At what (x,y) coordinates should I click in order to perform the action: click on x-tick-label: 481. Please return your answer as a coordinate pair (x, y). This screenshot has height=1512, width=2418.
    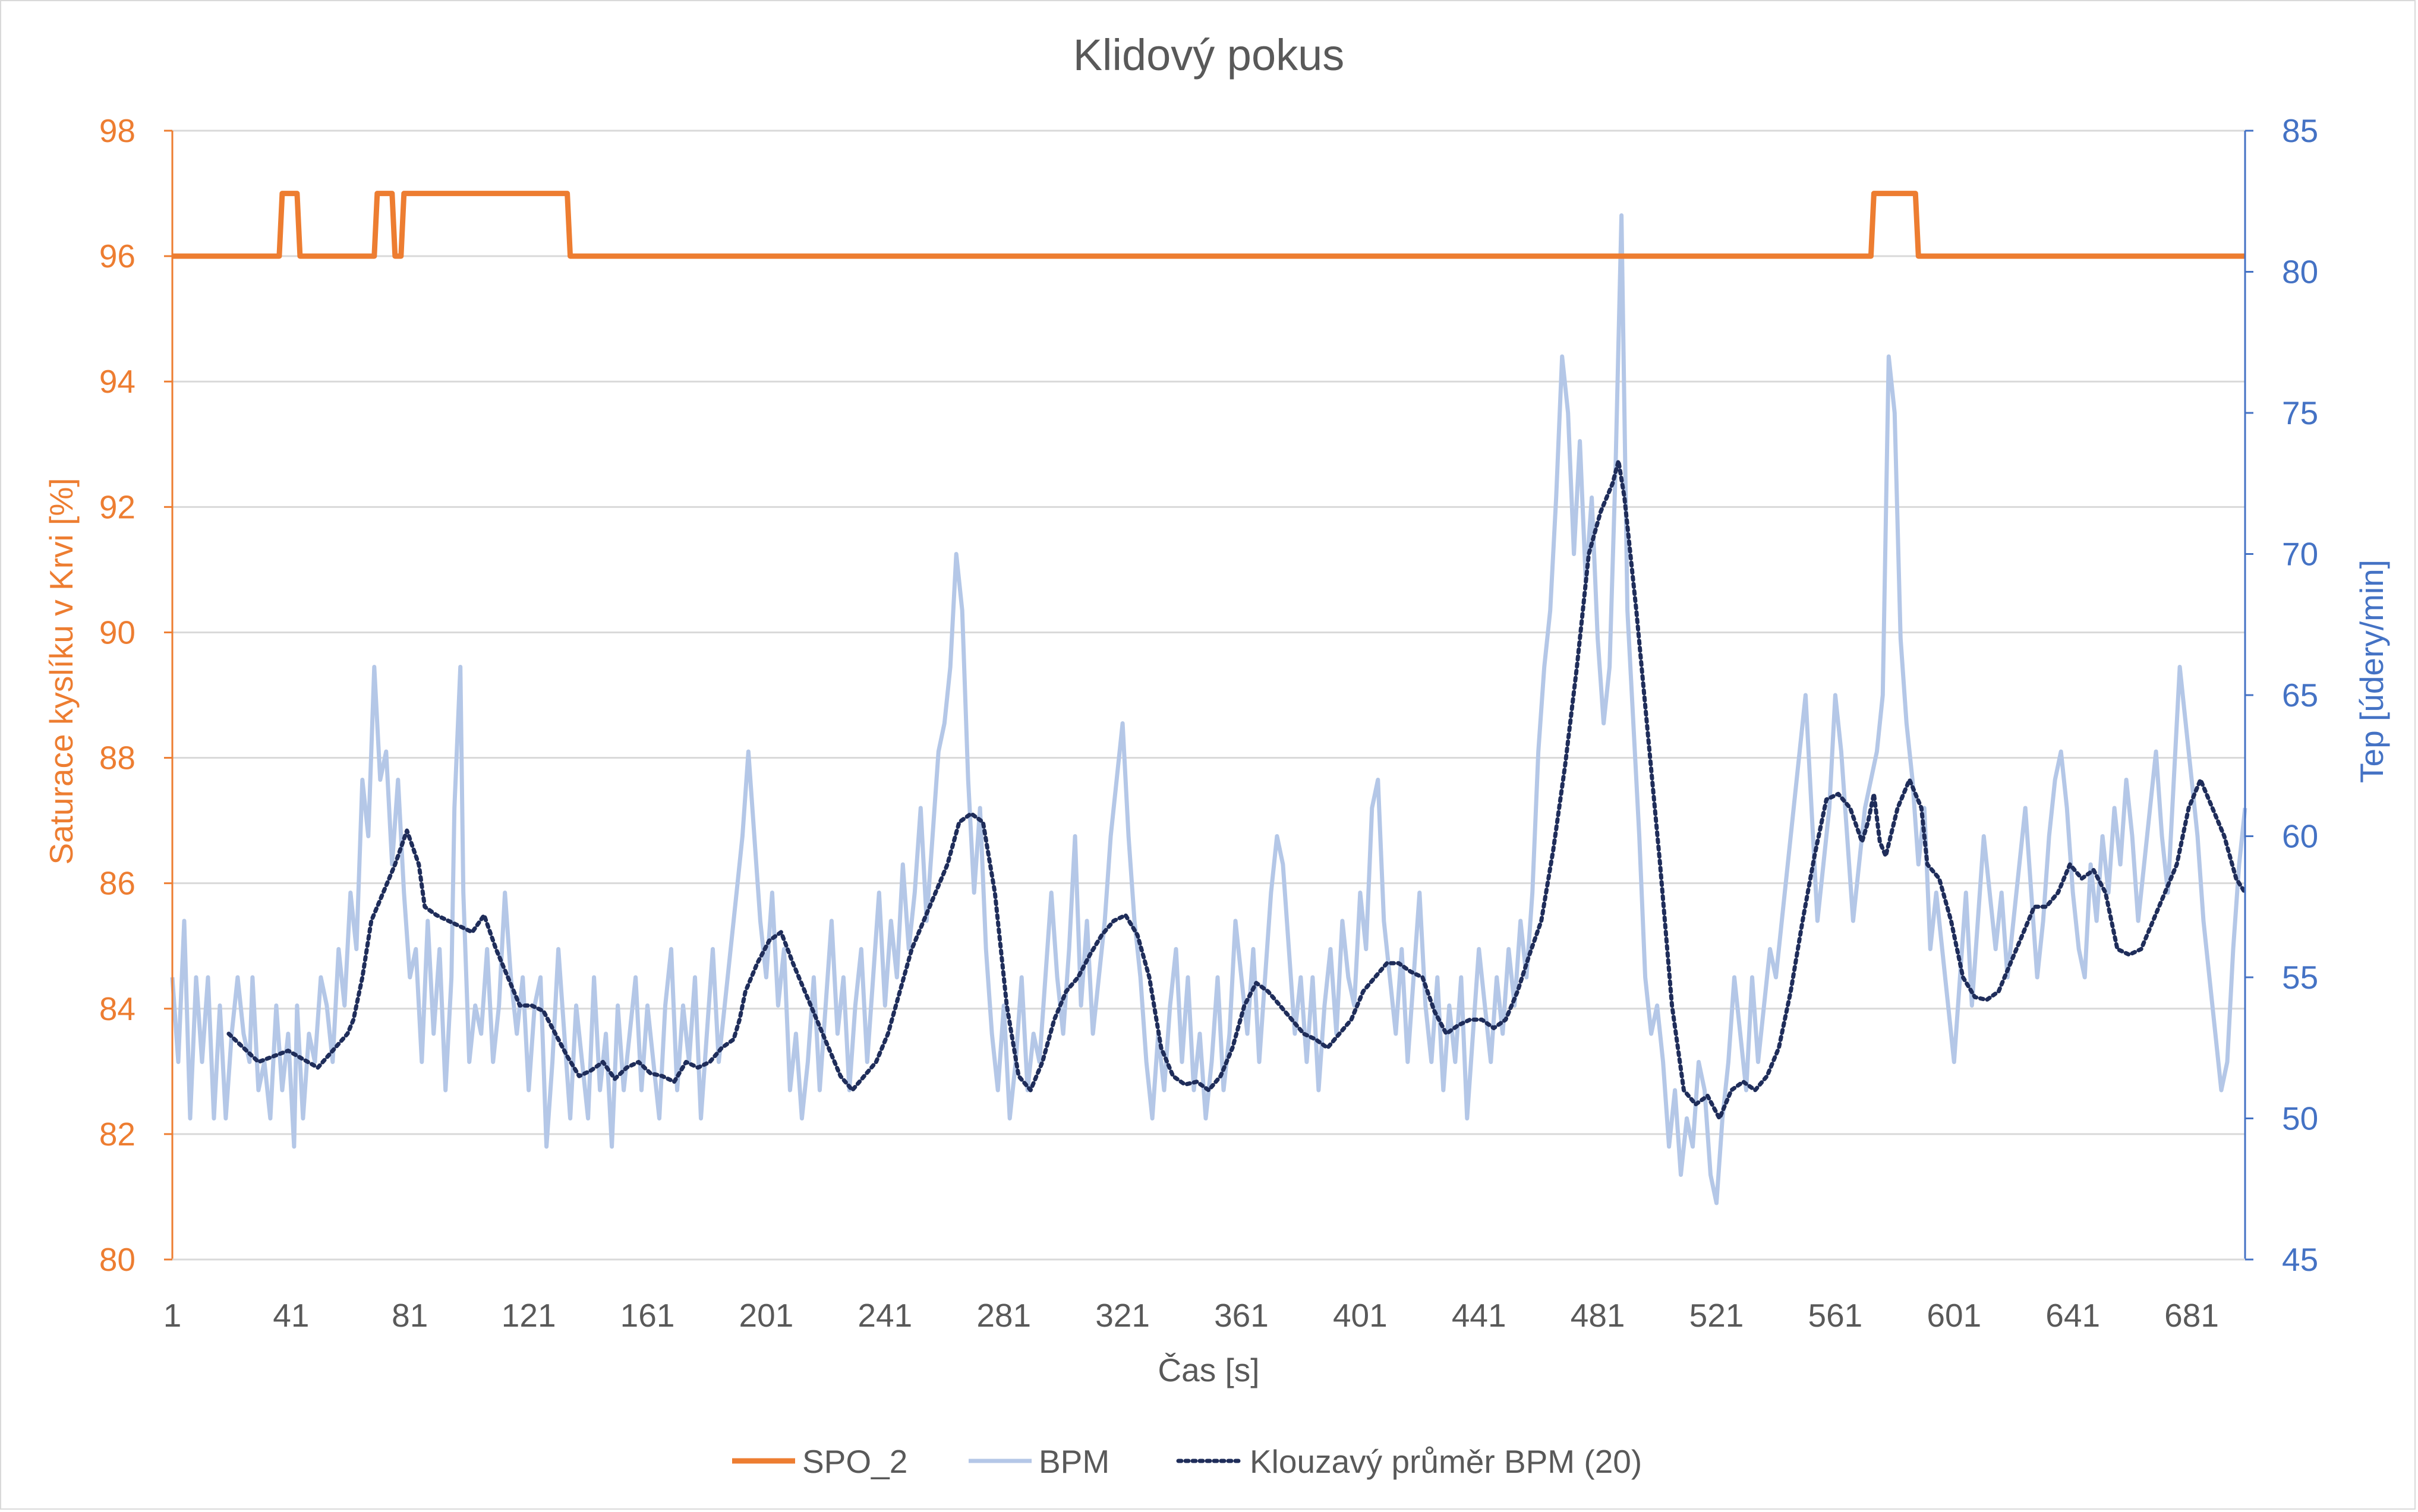
    Looking at the image, I should click on (1598, 1315).